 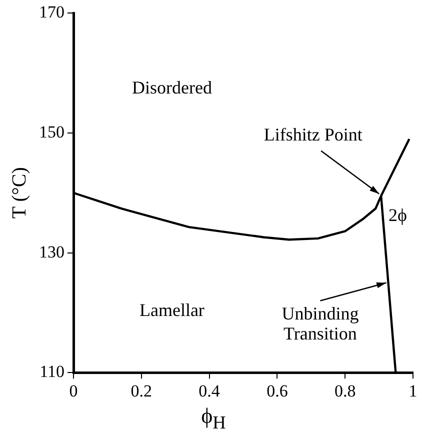 I want to click on annotation: Unbinding Transition, so click(x=320, y=323).